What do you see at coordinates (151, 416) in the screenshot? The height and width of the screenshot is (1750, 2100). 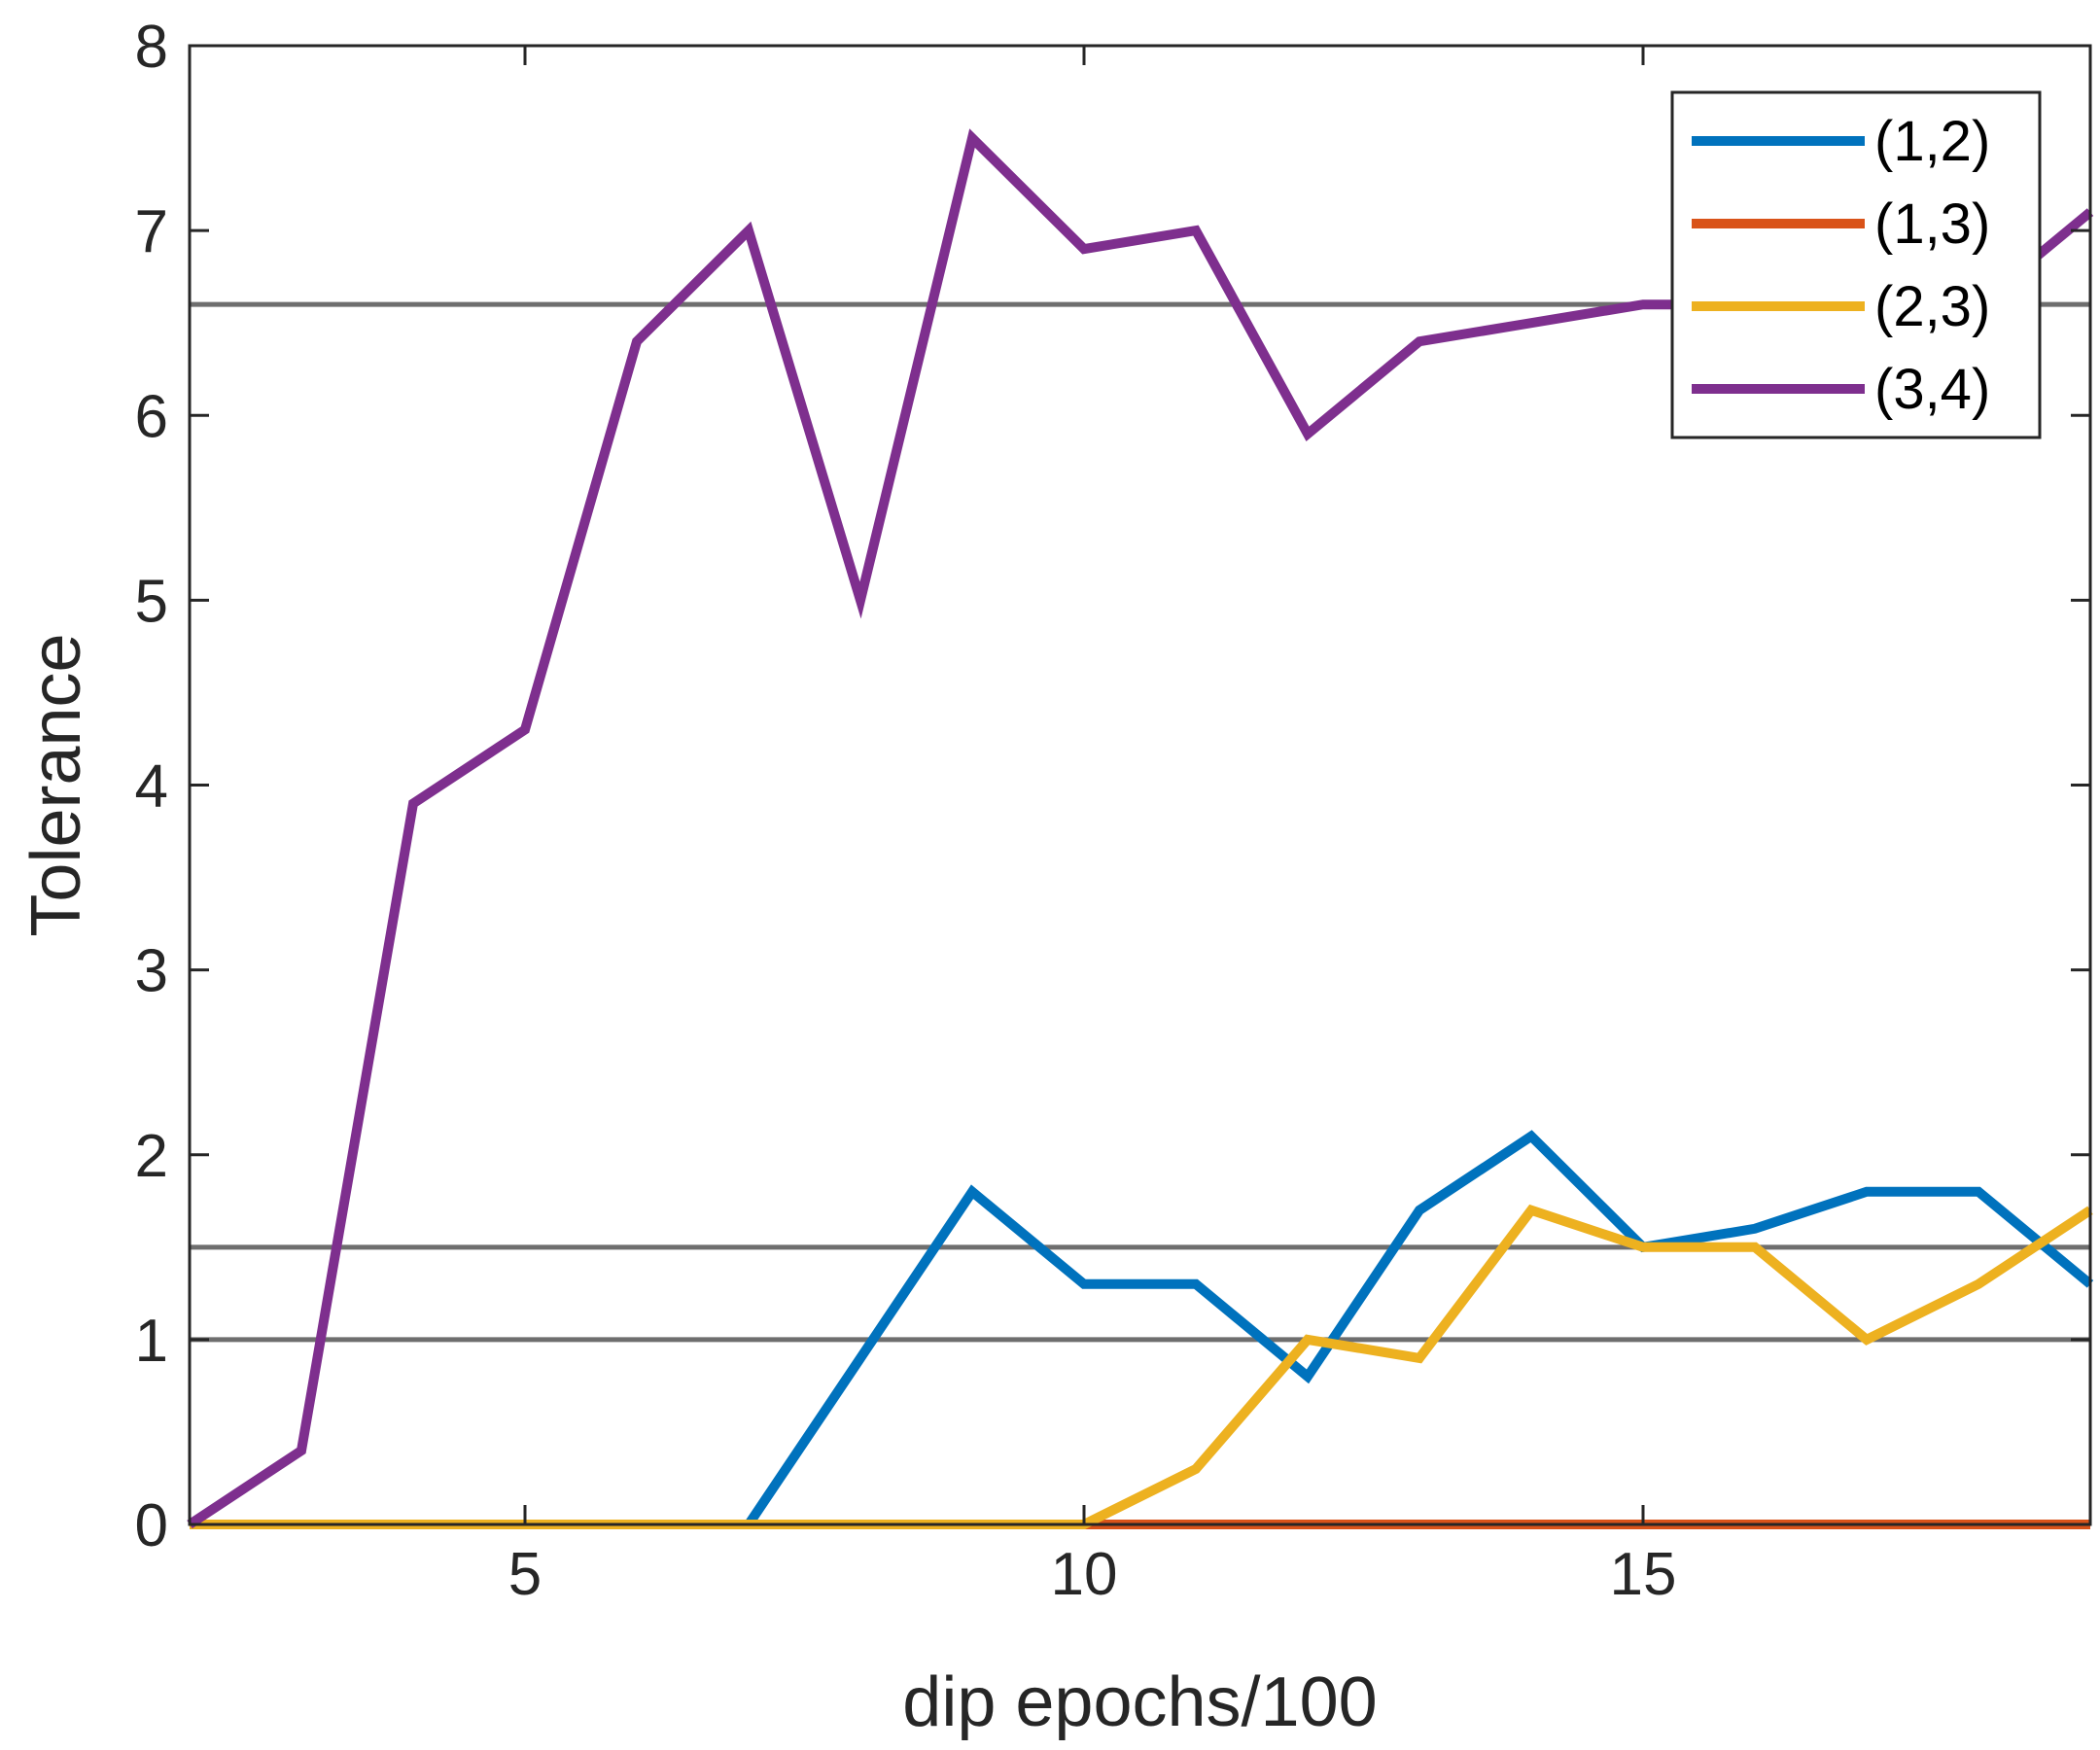 I see `y-tick-label: 6` at bounding box center [151, 416].